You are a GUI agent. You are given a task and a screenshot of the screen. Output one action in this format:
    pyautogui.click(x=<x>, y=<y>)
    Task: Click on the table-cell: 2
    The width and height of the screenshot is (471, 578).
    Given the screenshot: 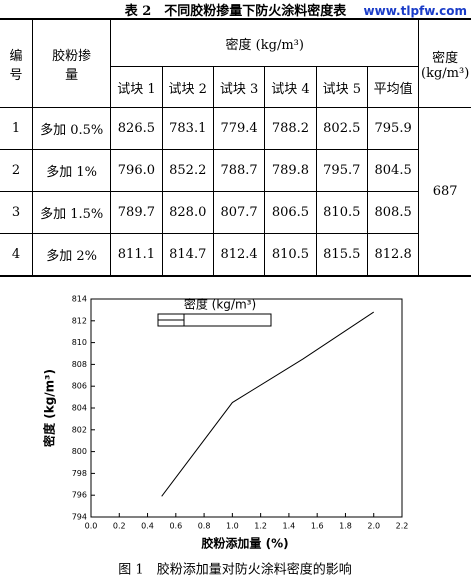 What is the action you would take?
    pyautogui.click(x=17, y=170)
    